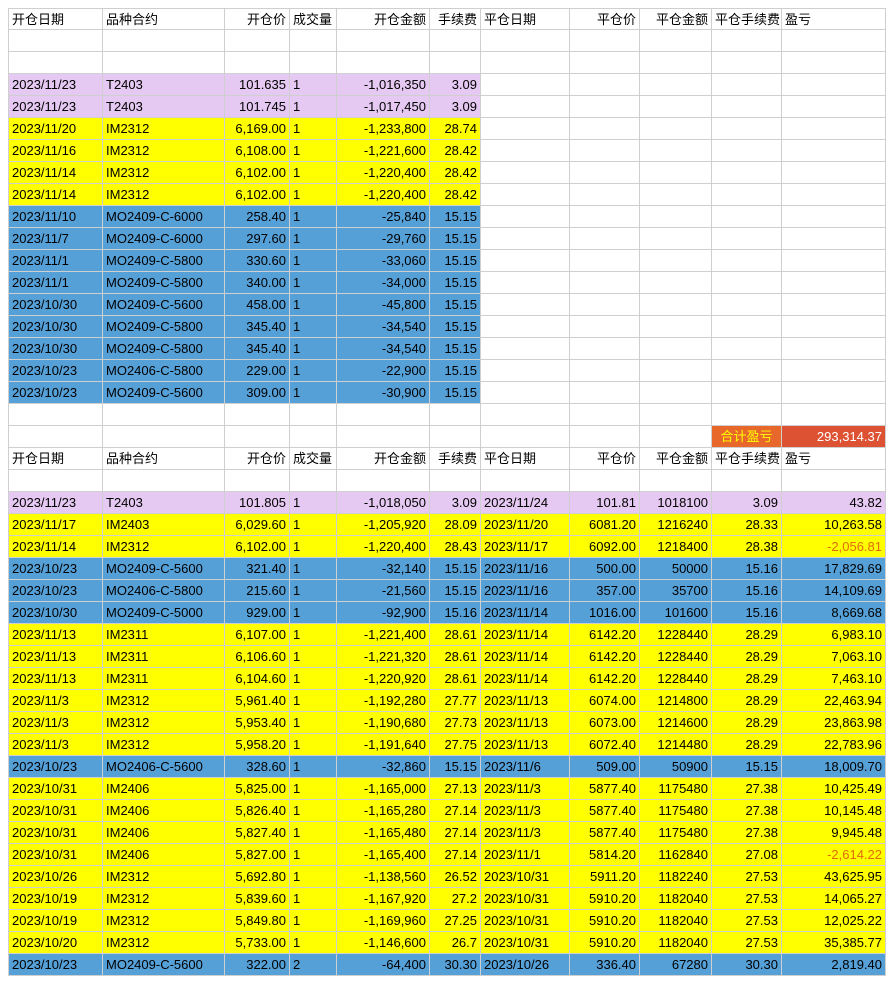  What do you see at coordinates (55, 107) in the screenshot?
I see `data-cell: 2023/11/23` at bounding box center [55, 107].